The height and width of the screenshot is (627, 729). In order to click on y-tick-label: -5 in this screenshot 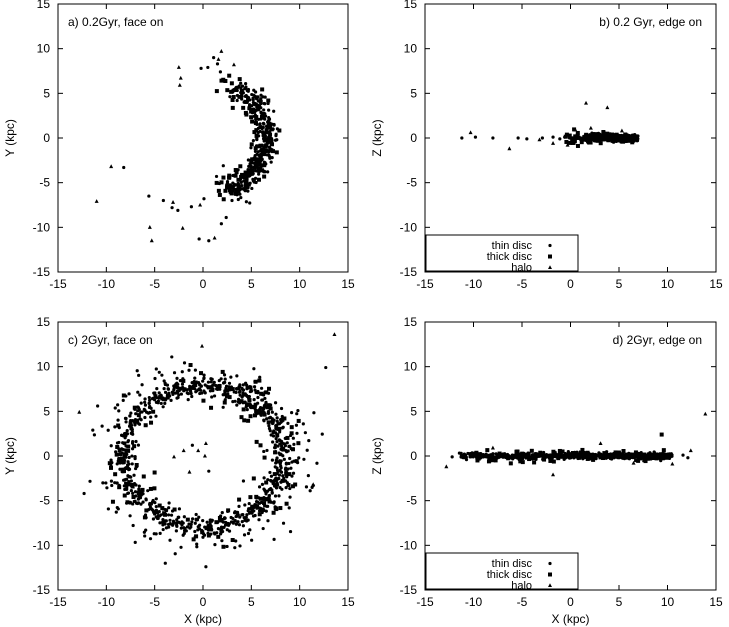, I will do `click(411, 183)`.